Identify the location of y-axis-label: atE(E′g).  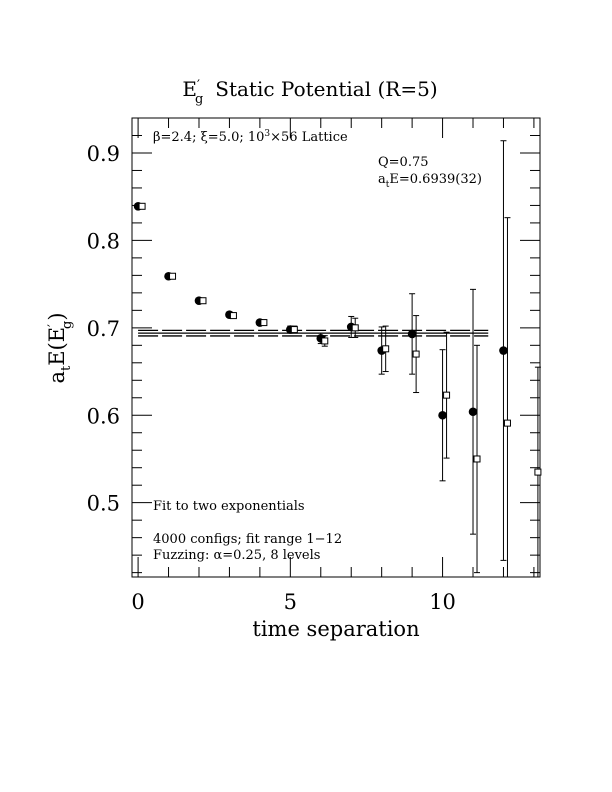
(60, 347).